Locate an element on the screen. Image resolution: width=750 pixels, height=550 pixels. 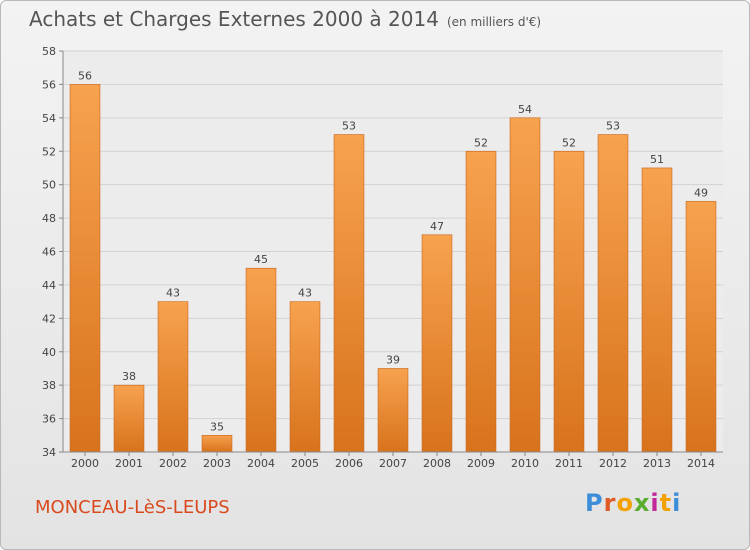
y-tick-label: 42 is located at coordinates (49, 318).